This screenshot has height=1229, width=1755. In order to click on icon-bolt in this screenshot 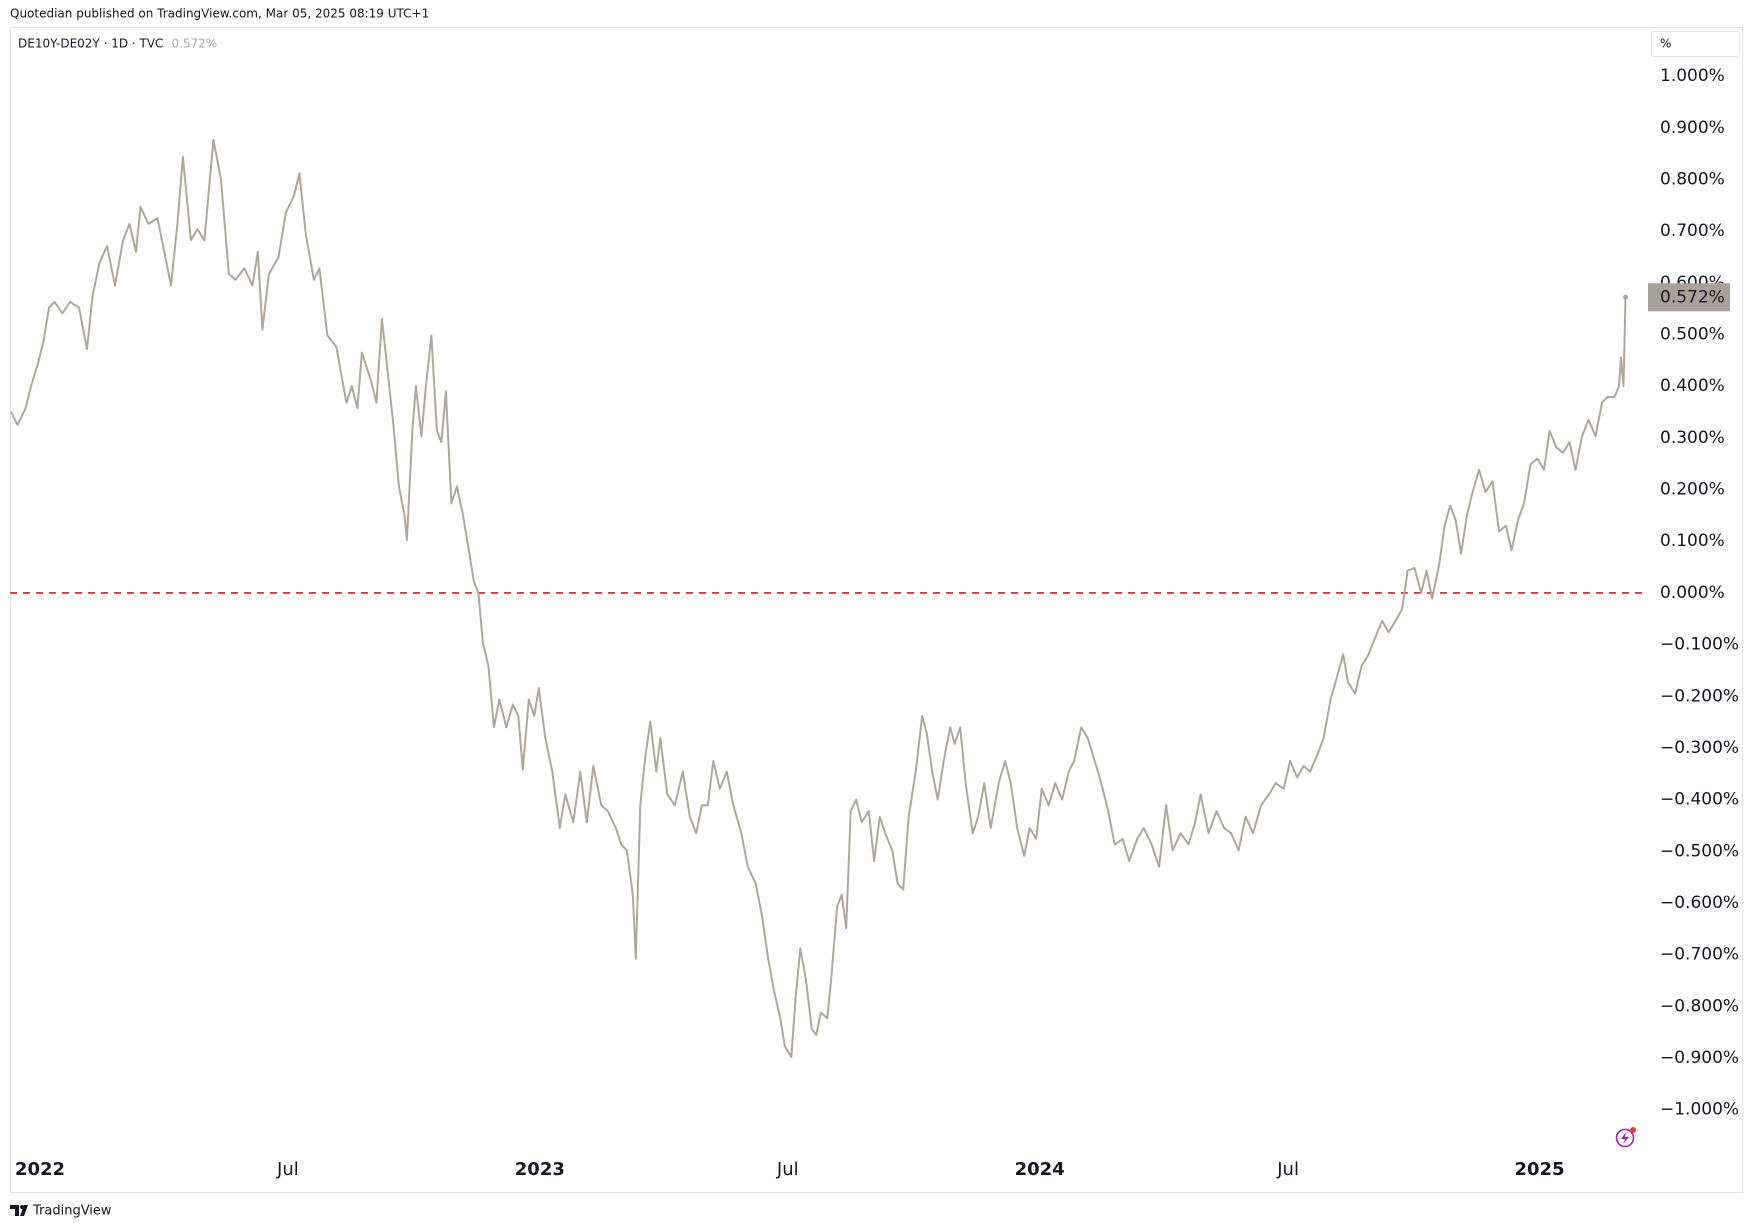, I will do `click(1625, 1138)`.